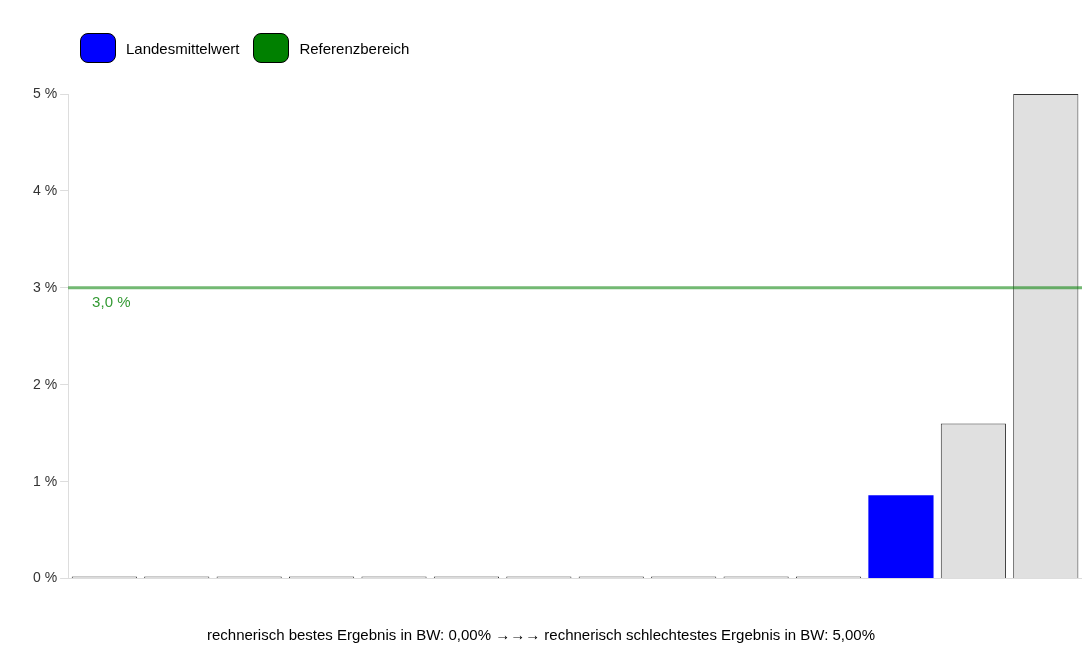 The height and width of the screenshot is (650, 1082). I want to click on annotation: 3,0 %, so click(111, 302).